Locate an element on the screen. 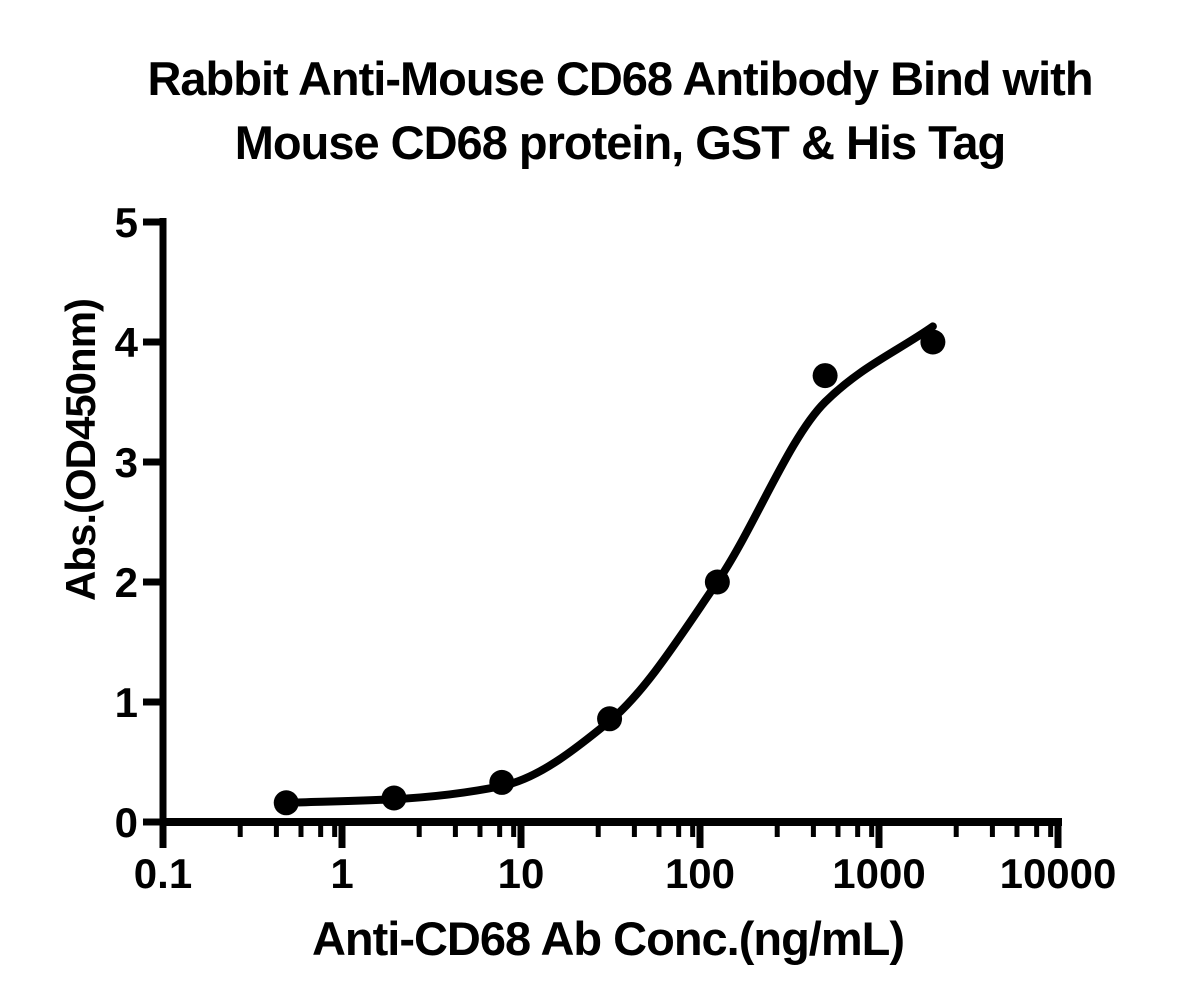 Image resolution: width=1194 pixels, height=1005 pixels. x-tick-label: 1 is located at coordinates (341, 873).